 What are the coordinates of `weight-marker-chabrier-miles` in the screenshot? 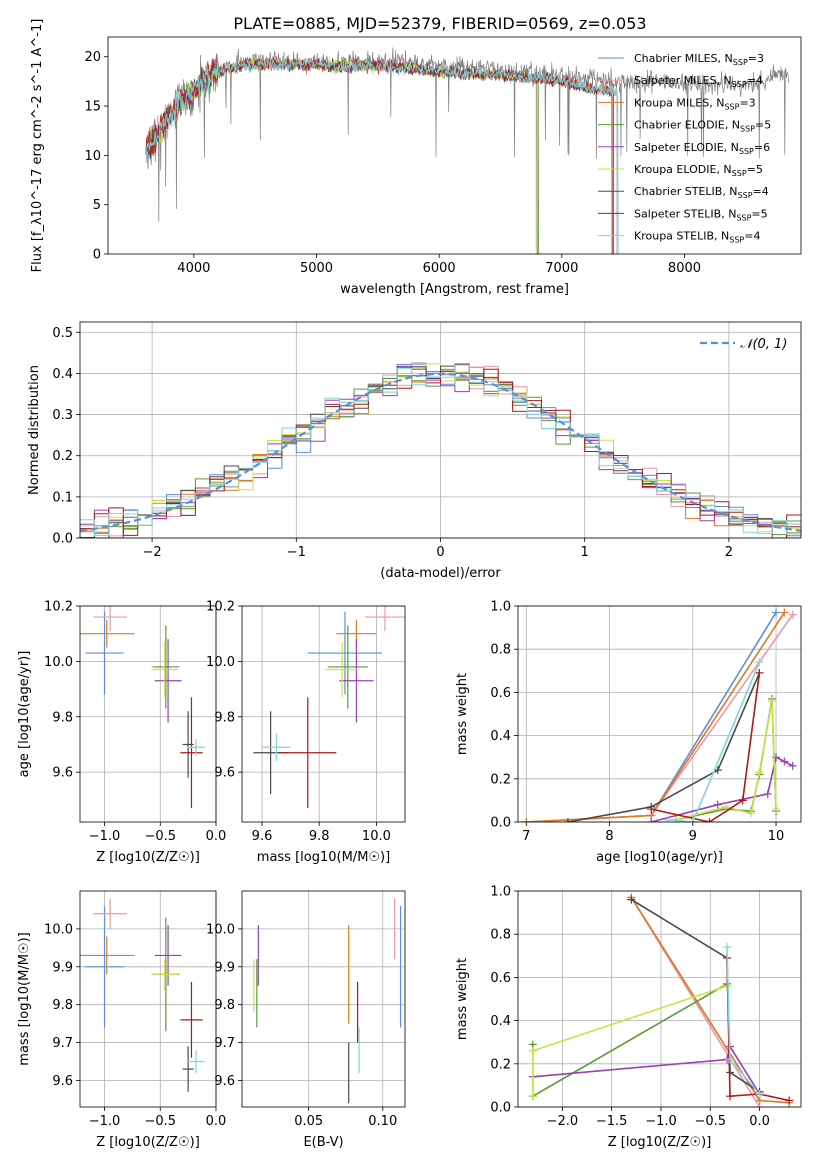 It's located at (776, 612).